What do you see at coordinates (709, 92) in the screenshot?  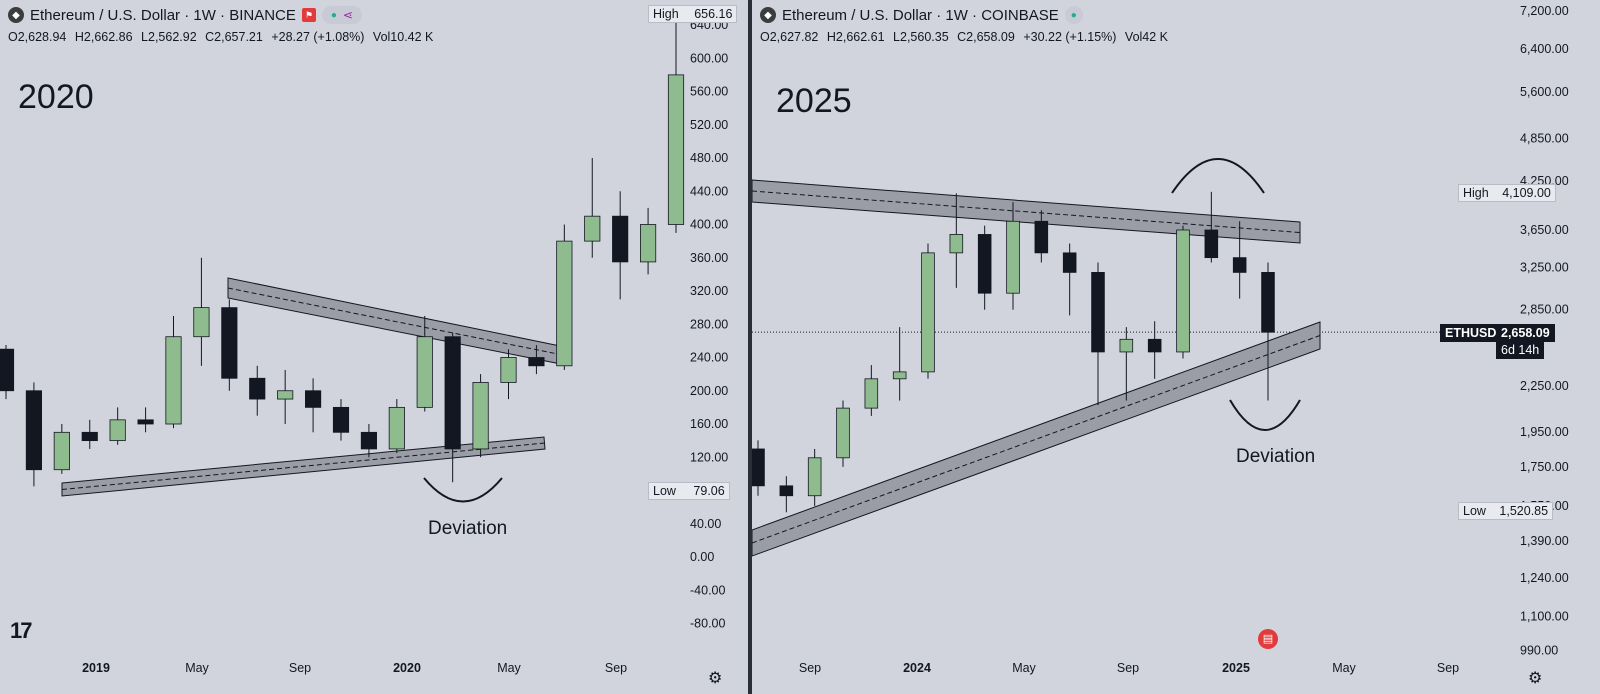 I see `y-axis-tick-label: 560.00` at bounding box center [709, 92].